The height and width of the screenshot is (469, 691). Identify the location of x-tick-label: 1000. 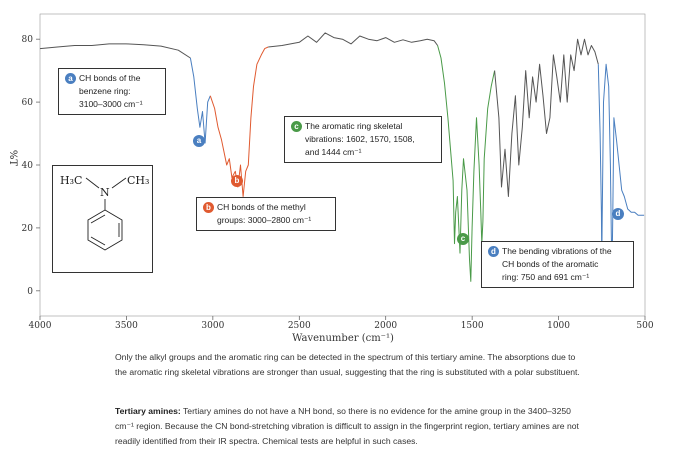
(558, 326).